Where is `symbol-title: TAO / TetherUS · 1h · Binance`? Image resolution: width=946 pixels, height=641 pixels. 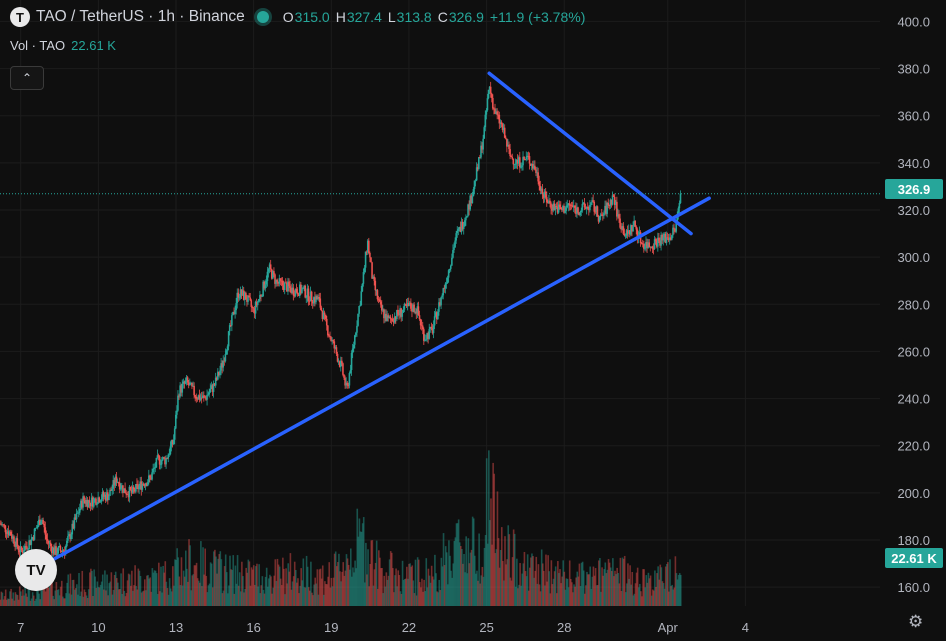
symbol-title: TAO / TetherUS · 1h · Binance is located at coordinates (140, 16).